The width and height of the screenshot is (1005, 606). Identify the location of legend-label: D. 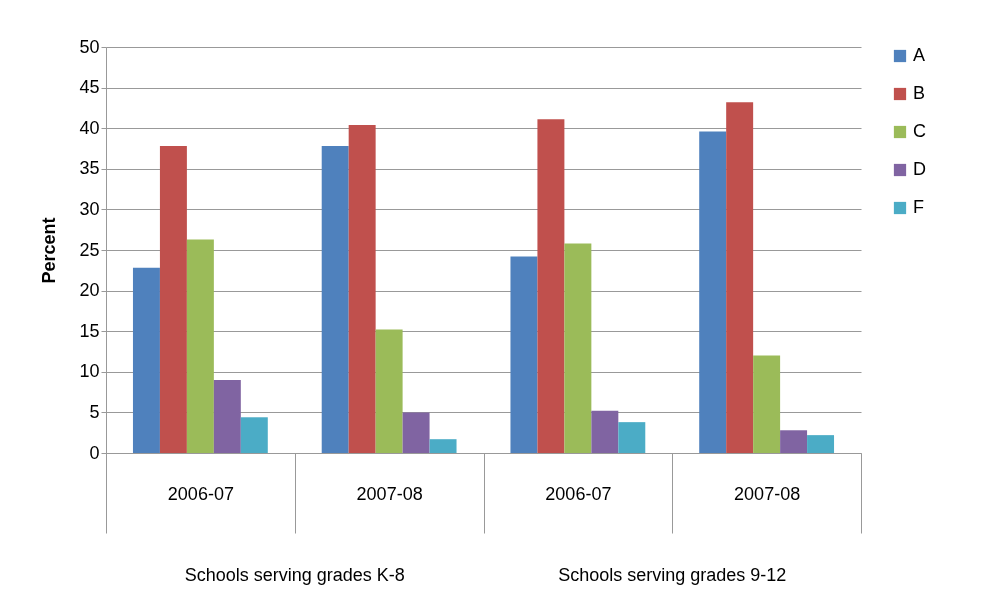
(919, 169).